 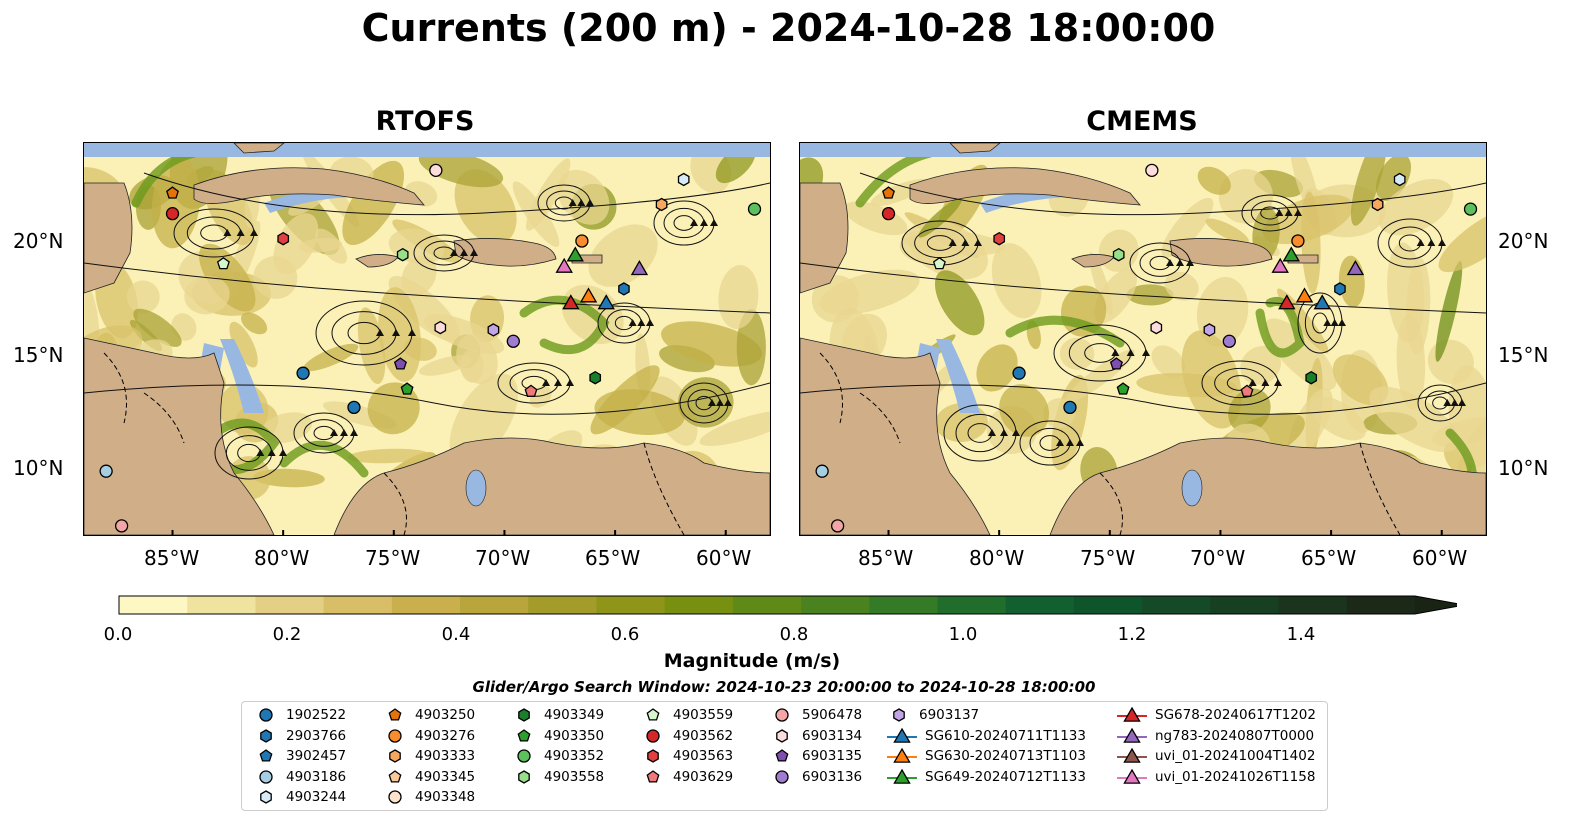 I want to click on legend-item: 4903250, so click(x=428, y=715).